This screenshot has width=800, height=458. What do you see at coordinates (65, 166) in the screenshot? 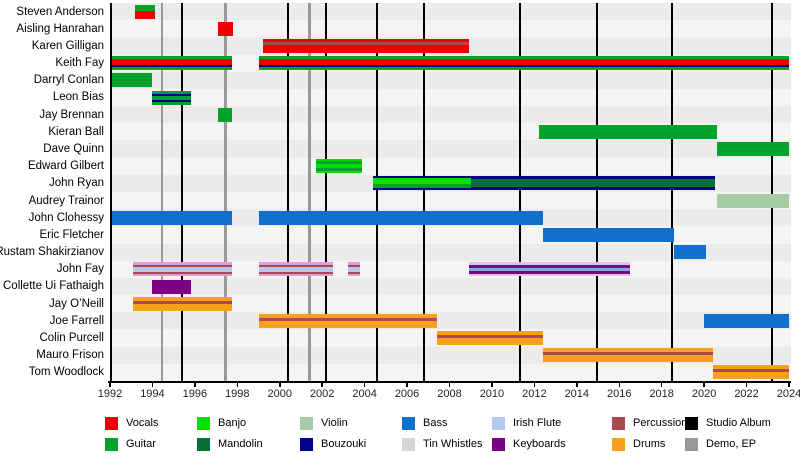
I see `member-label: Edward Gilbert` at bounding box center [65, 166].